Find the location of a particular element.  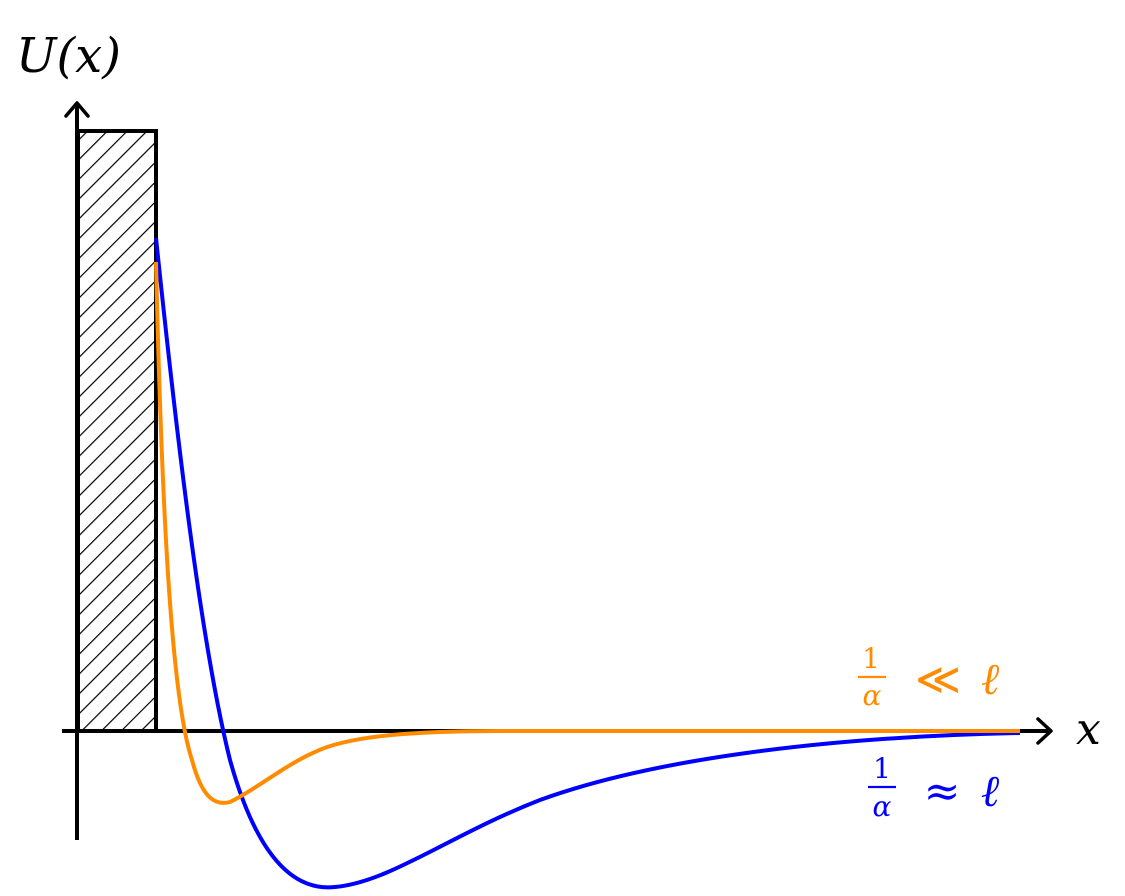

label-orange: 1 α ≪ ℓ is located at coordinates (929, 677).